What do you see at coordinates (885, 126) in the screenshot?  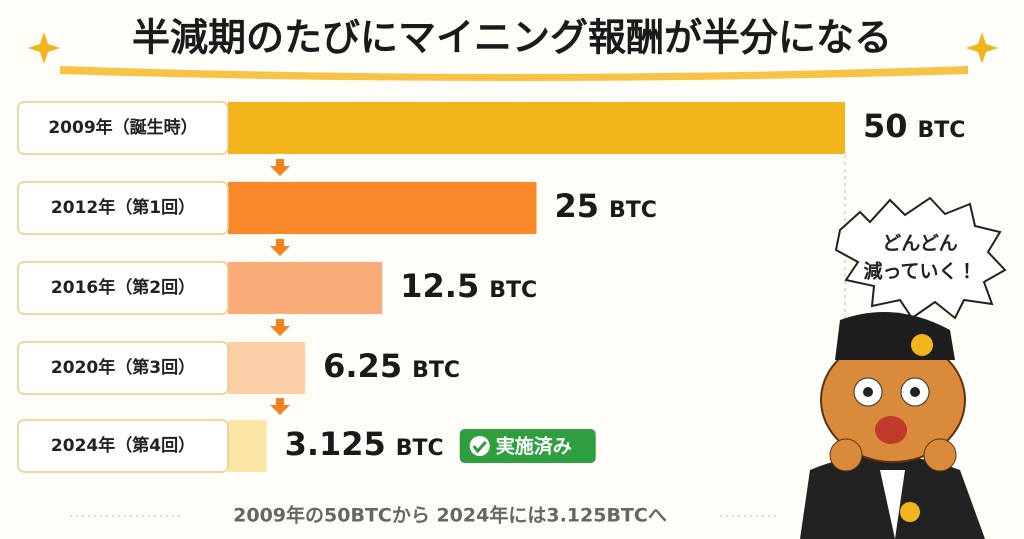 I see `value-label: 50` at bounding box center [885, 126].